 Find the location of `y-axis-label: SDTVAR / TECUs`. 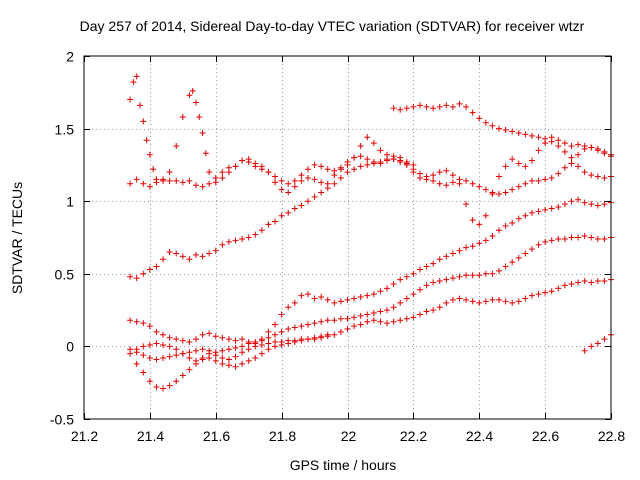

y-axis-label: SDTVAR / TECUs is located at coordinates (17, 238).